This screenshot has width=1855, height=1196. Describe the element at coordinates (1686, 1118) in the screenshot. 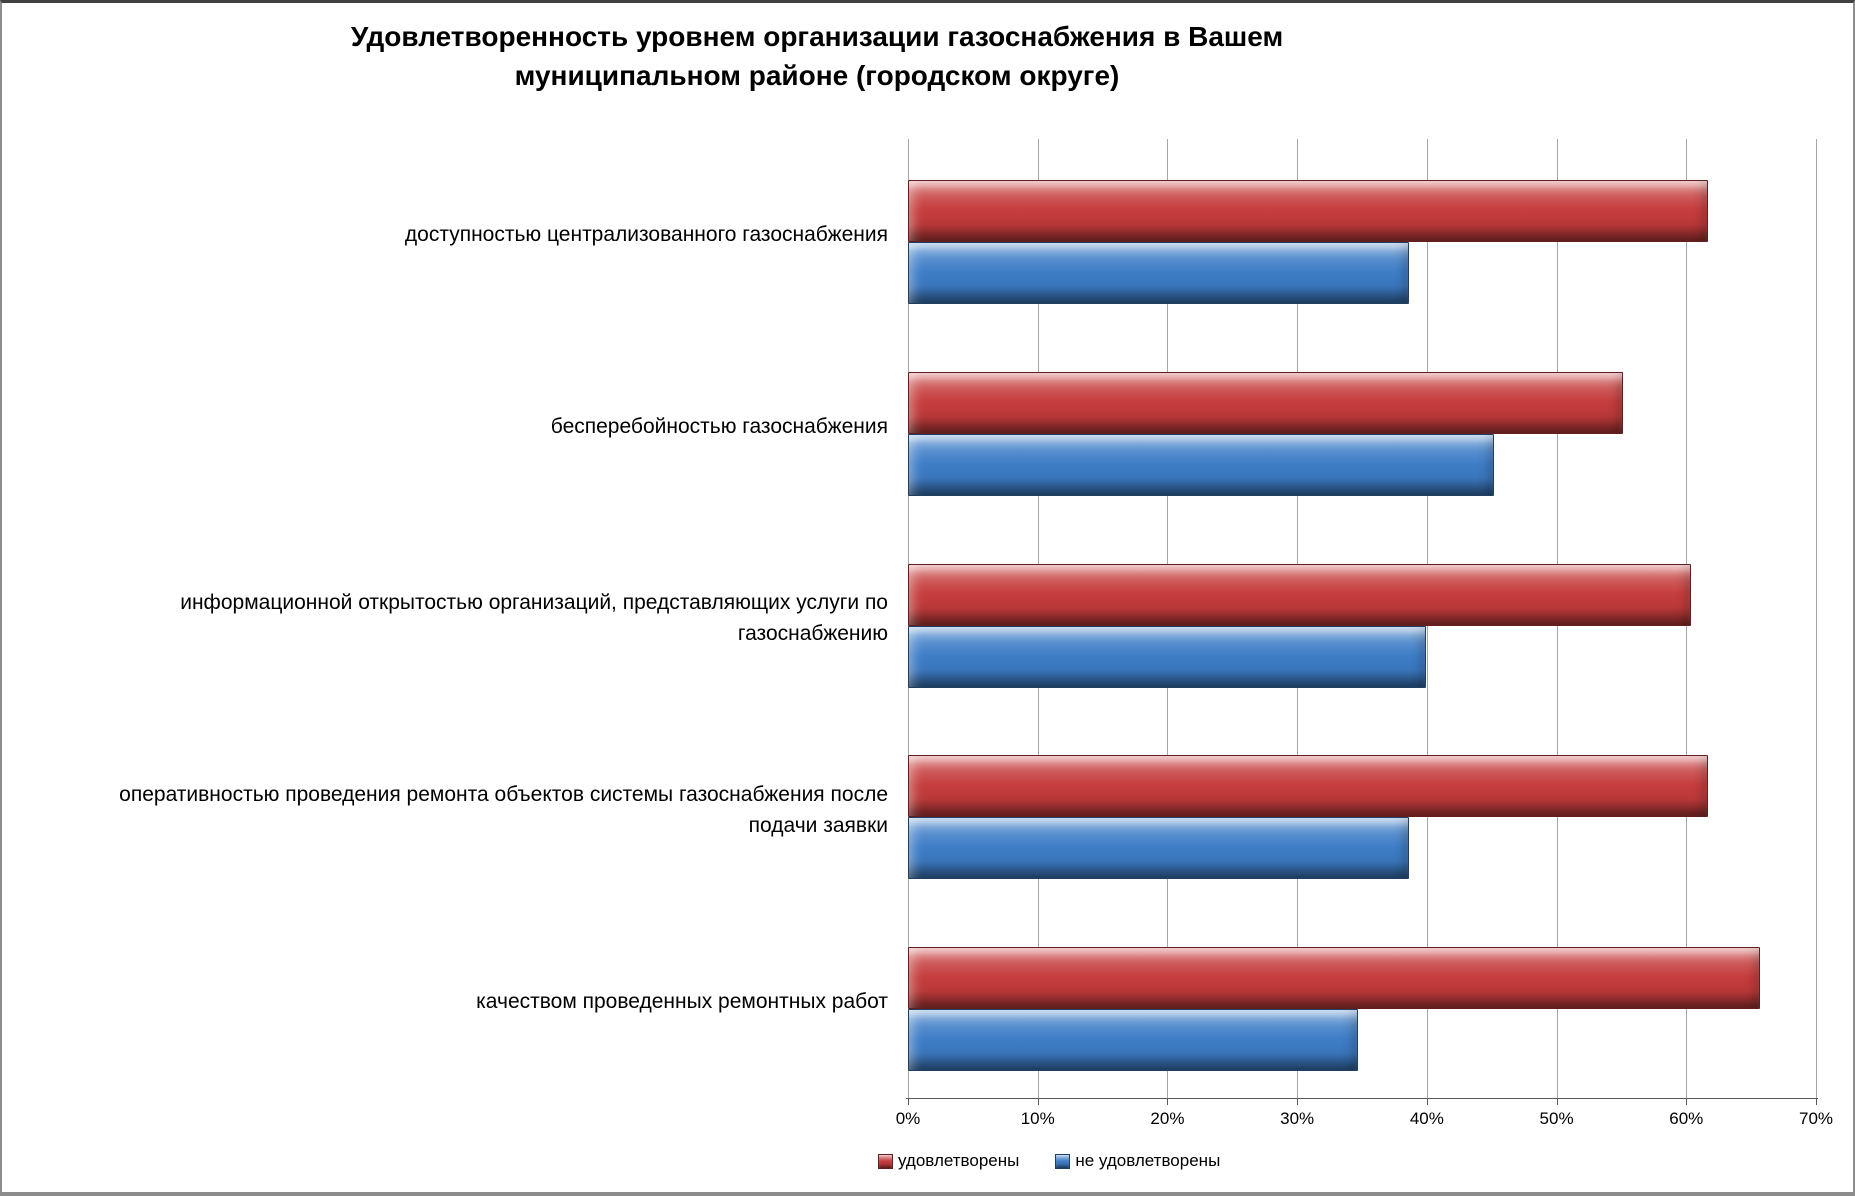

I see `x-axis-tick-label: 60%` at that location.